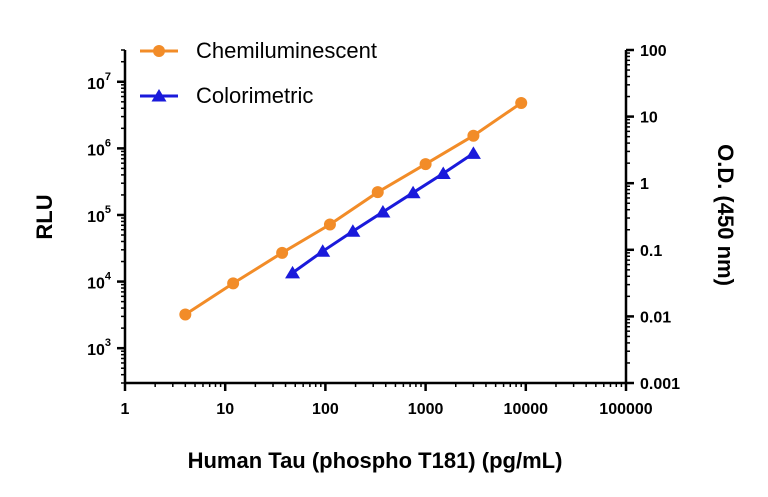 This screenshot has width=768, height=497. I want to click on y-left-tick-label: 10³, so click(99, 348).